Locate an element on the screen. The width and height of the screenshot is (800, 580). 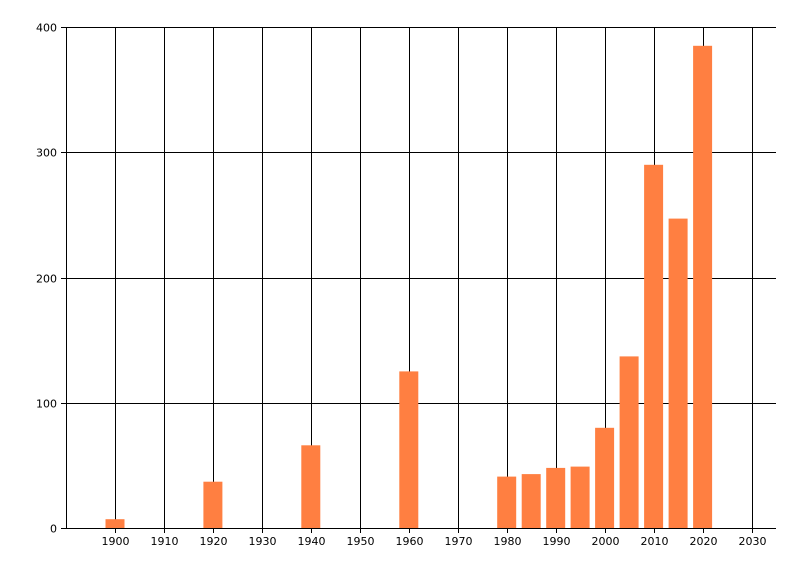
y-tick-label: 300 is located at coordinates (46, 153).